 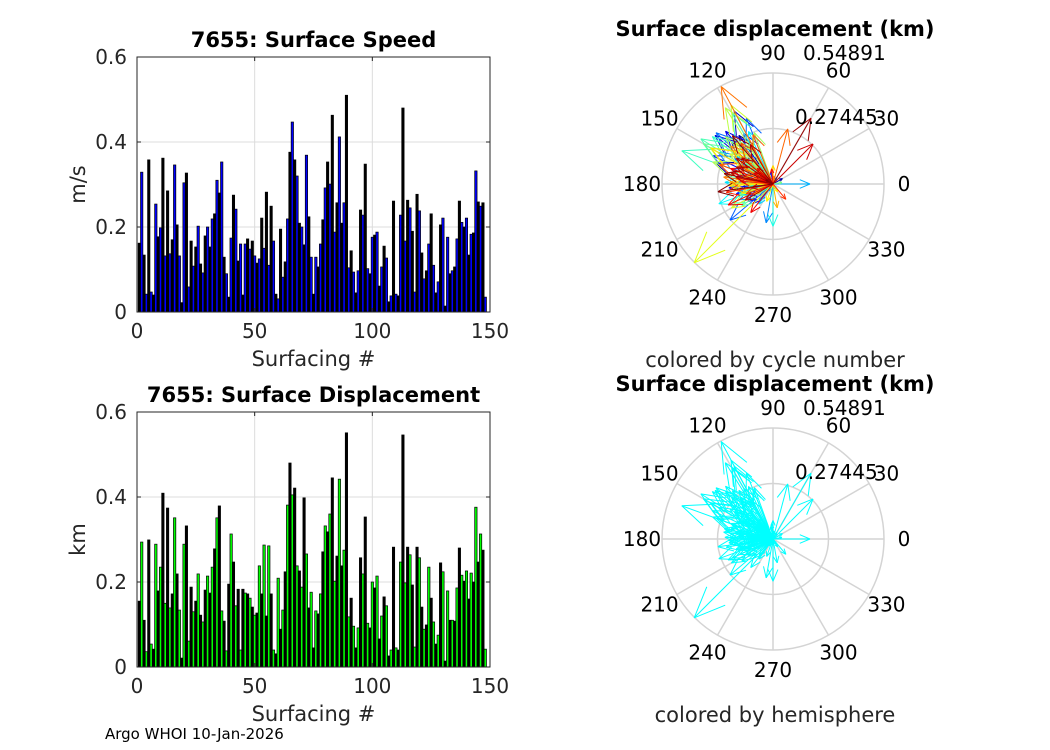 I want to click on polar-r-label: 0.54891, so click(x=844, y=408).